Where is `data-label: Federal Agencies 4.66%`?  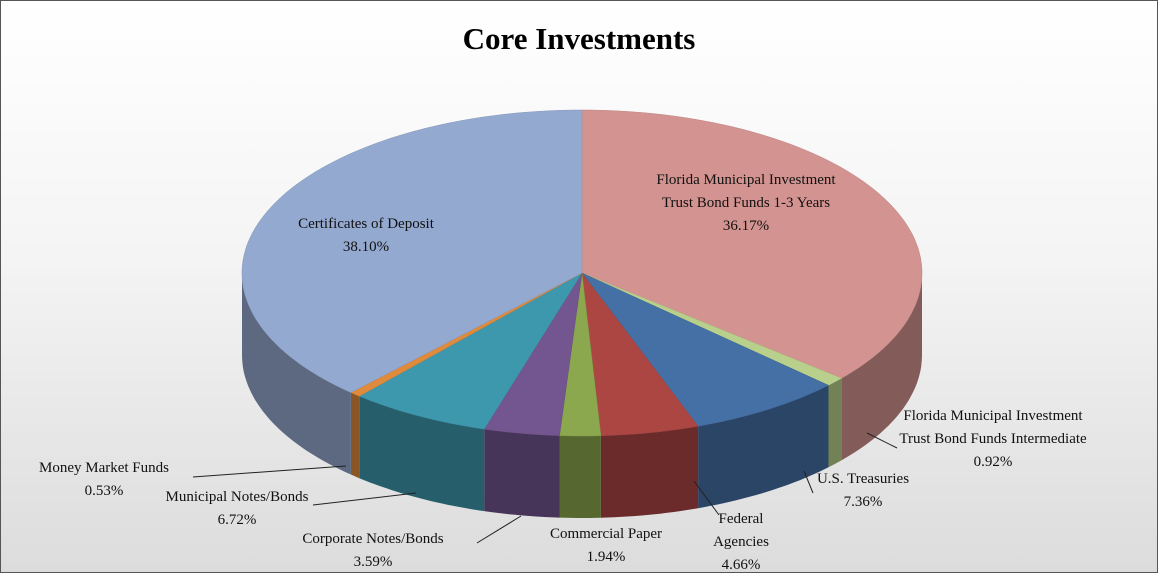 data-label: Federal Agencies 4.66% is located at coordinates (741, 542).